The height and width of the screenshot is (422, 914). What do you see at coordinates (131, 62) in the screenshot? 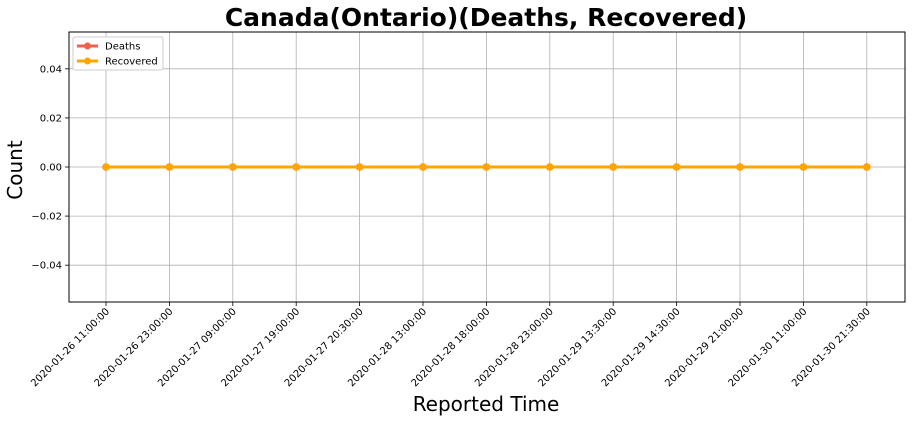
I see `legend-label-recovered: Recovered` at bounding box center [131, 62].